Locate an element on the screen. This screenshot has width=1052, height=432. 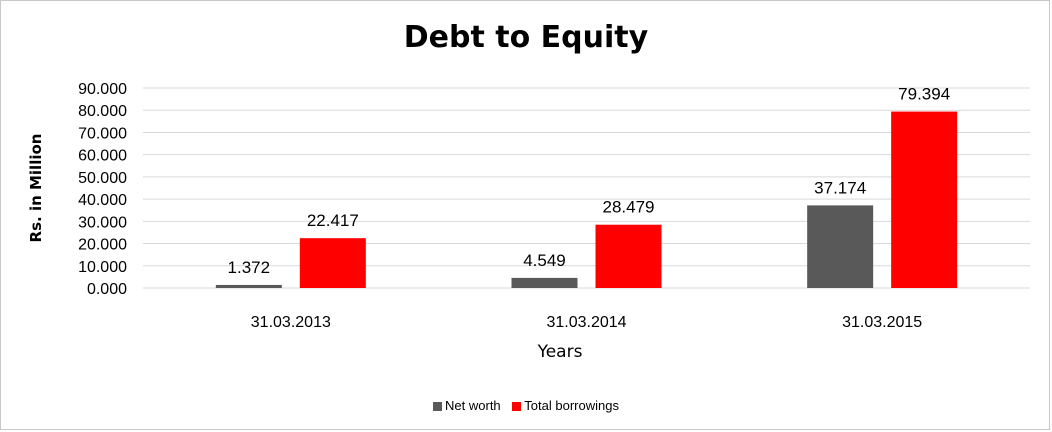
legend: Net worth Total borrowings is located at coordinates (526, 405).